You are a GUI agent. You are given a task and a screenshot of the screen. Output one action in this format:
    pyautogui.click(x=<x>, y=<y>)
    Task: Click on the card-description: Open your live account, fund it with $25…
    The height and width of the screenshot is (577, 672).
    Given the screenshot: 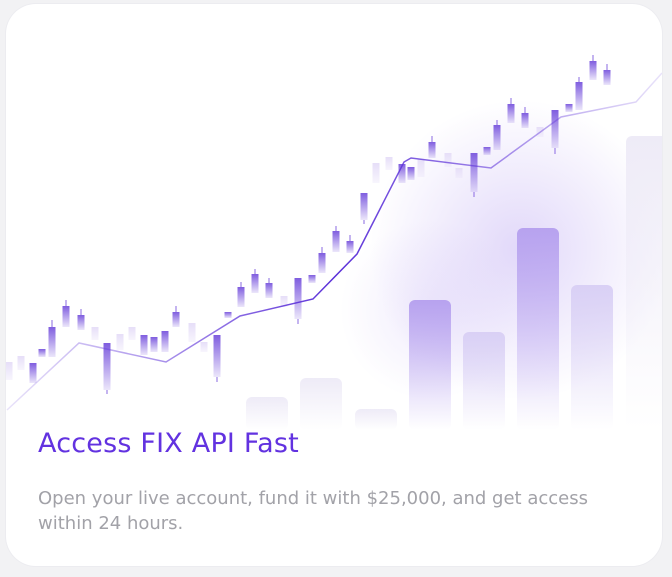 What is the action you would take?
    pyautogui.click(x=313, y=511)
    